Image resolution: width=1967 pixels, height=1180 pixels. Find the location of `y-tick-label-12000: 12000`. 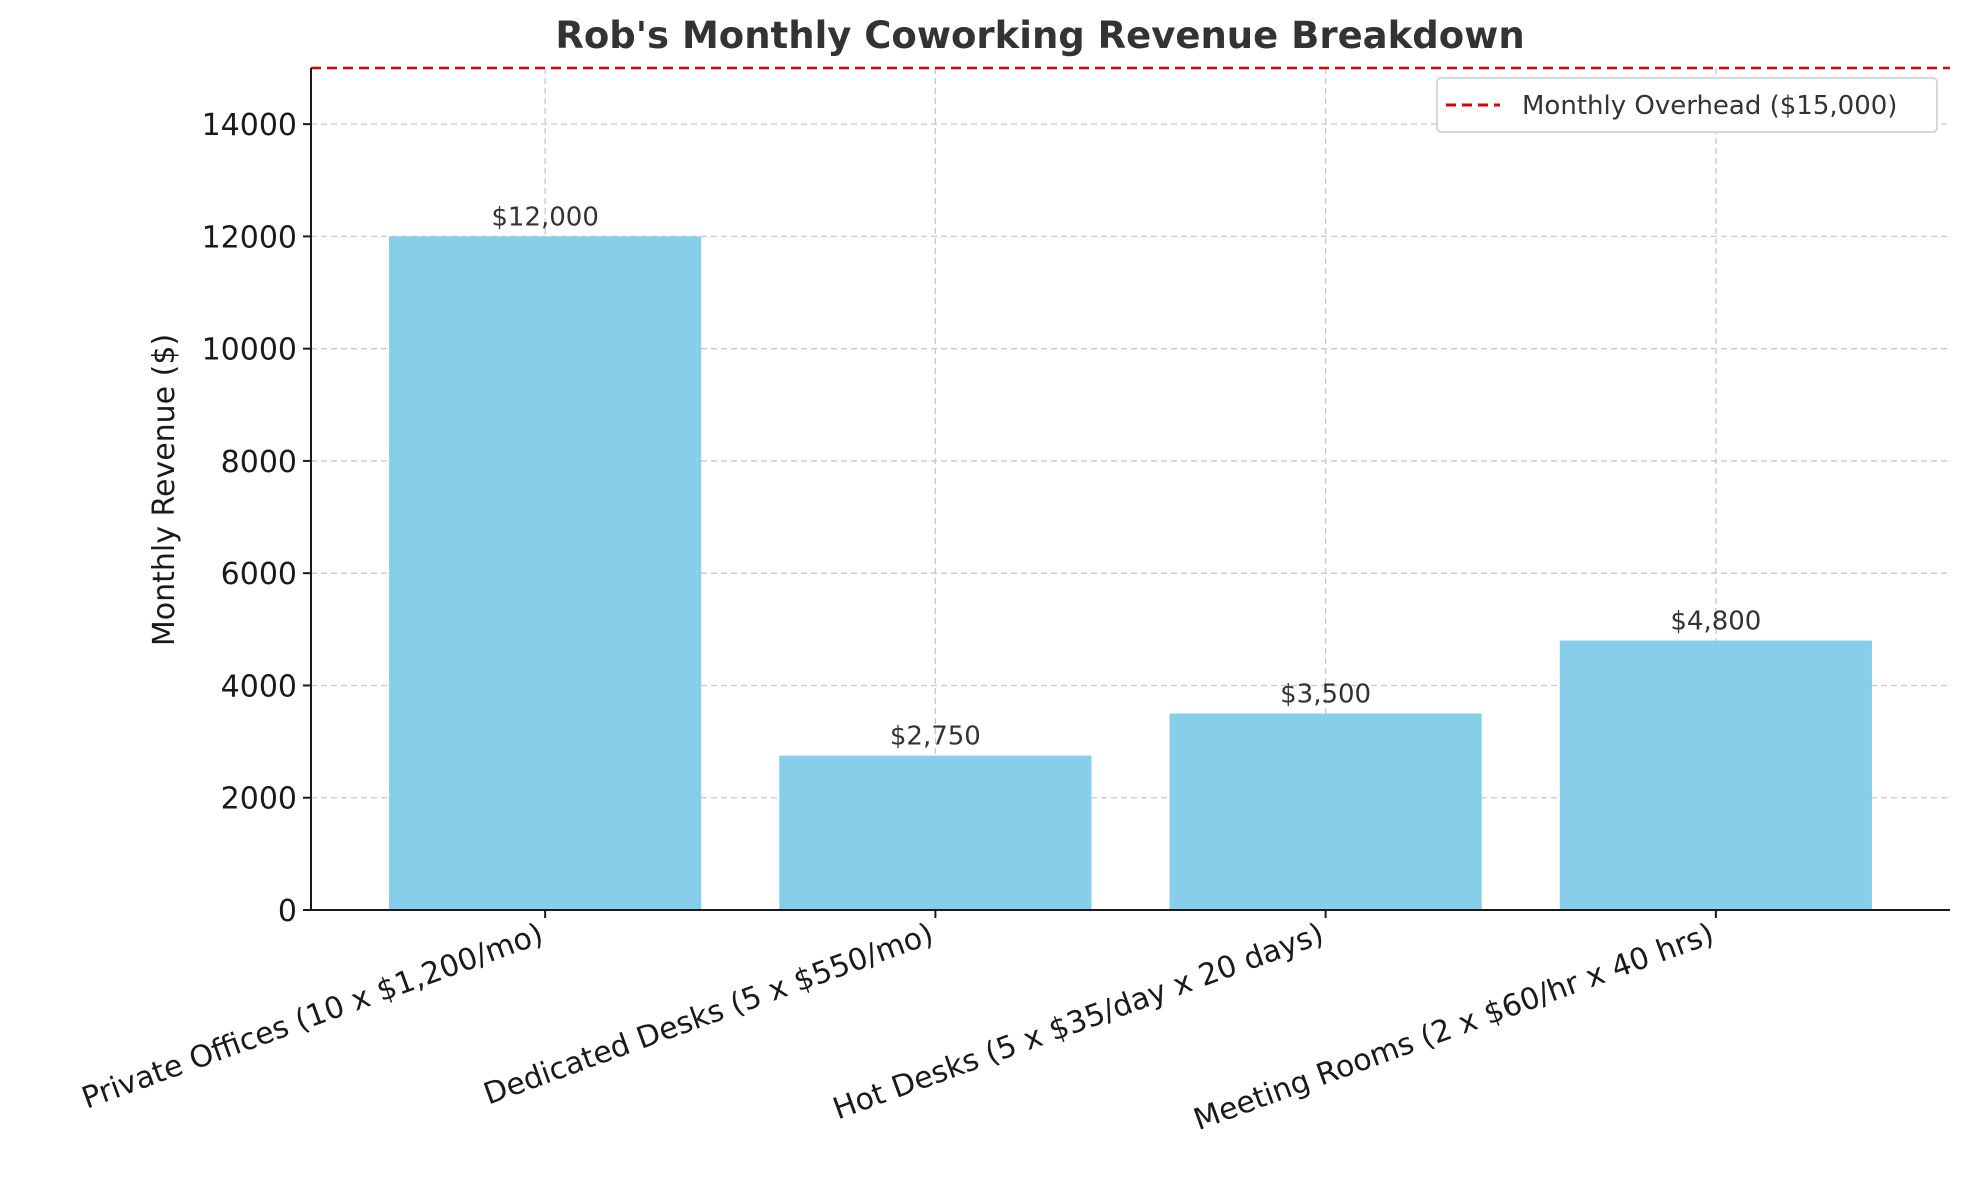

y-tick-label-12000: 12000 is located at coordinates (249, 237).